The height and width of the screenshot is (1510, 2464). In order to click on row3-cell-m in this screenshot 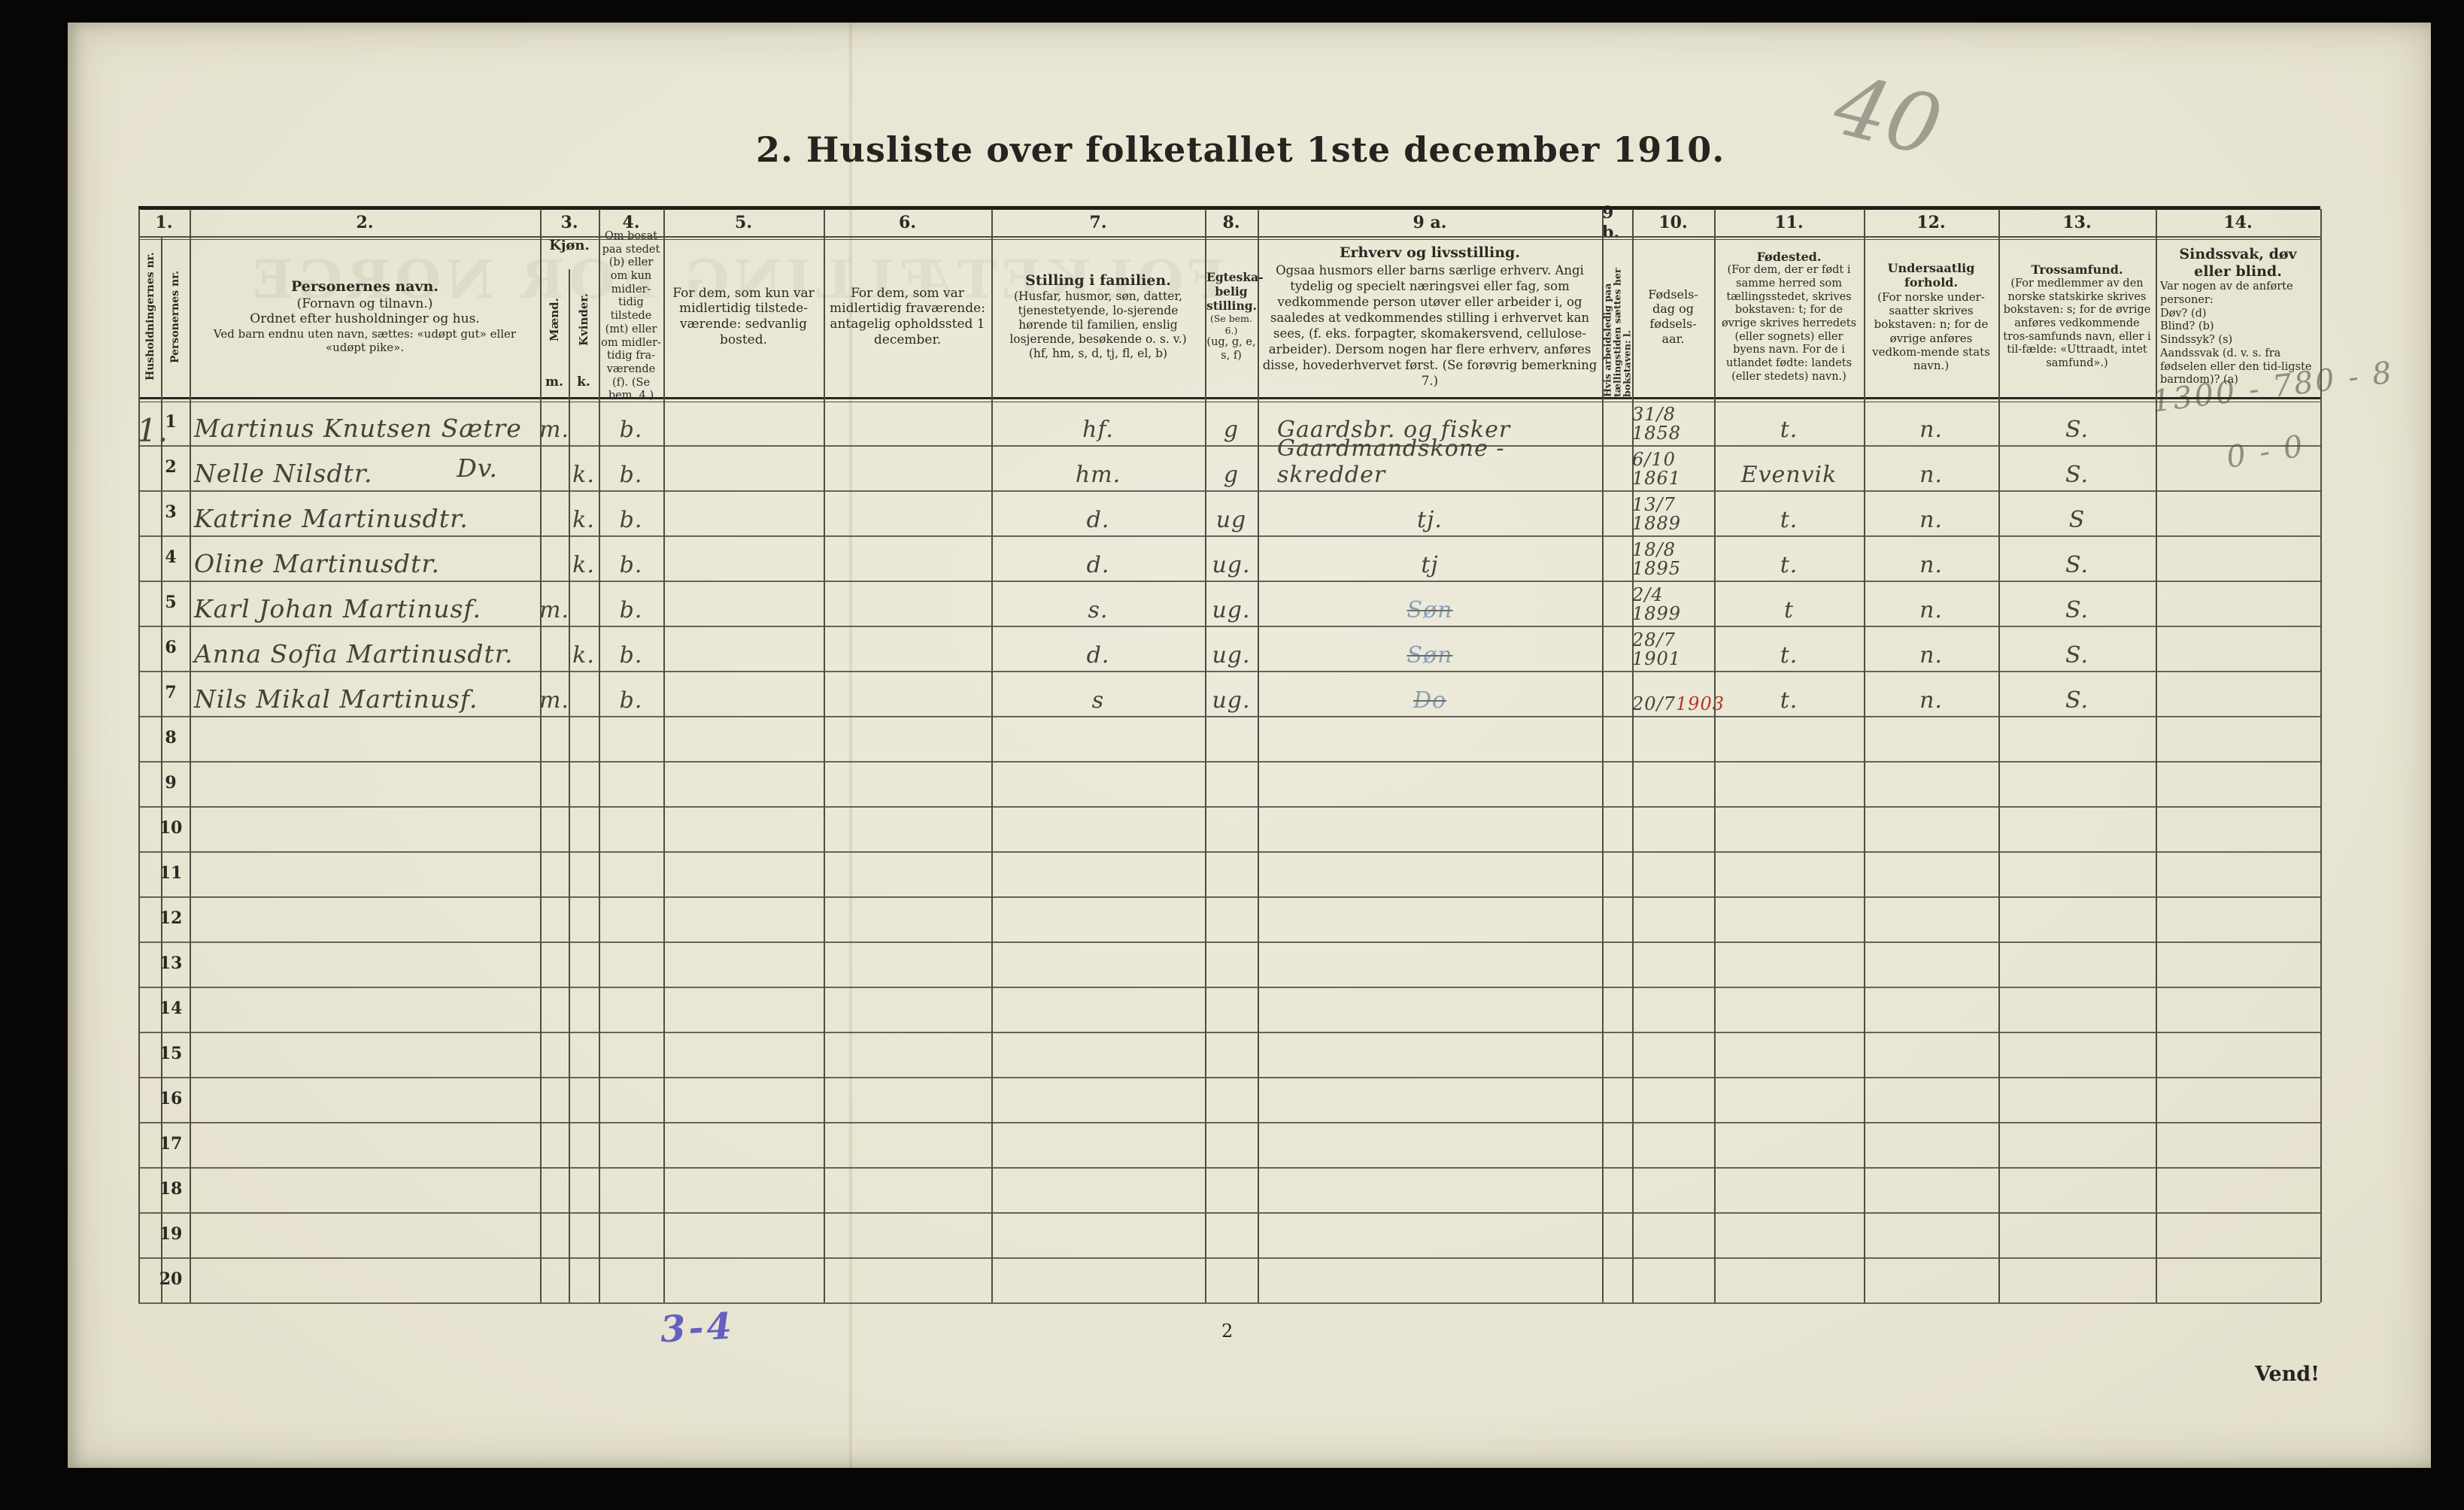, I will do `click(554, 512)`.